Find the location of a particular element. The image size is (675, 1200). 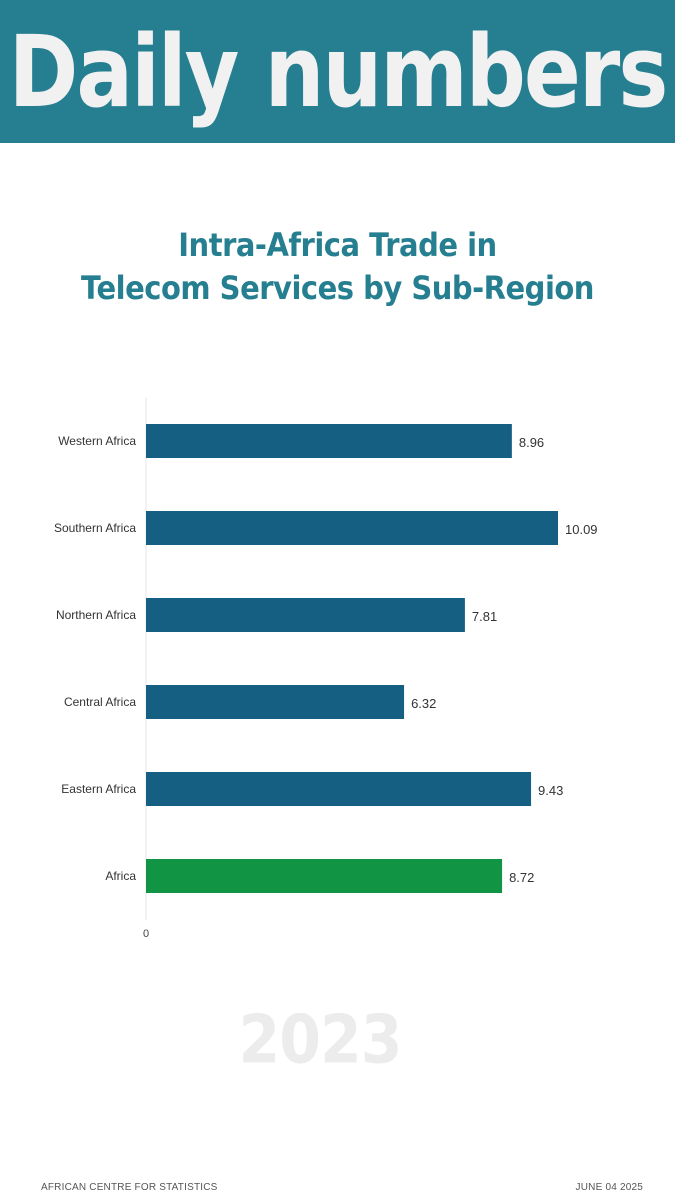

category-label: Western Africa is located at coordinates (97, 441).